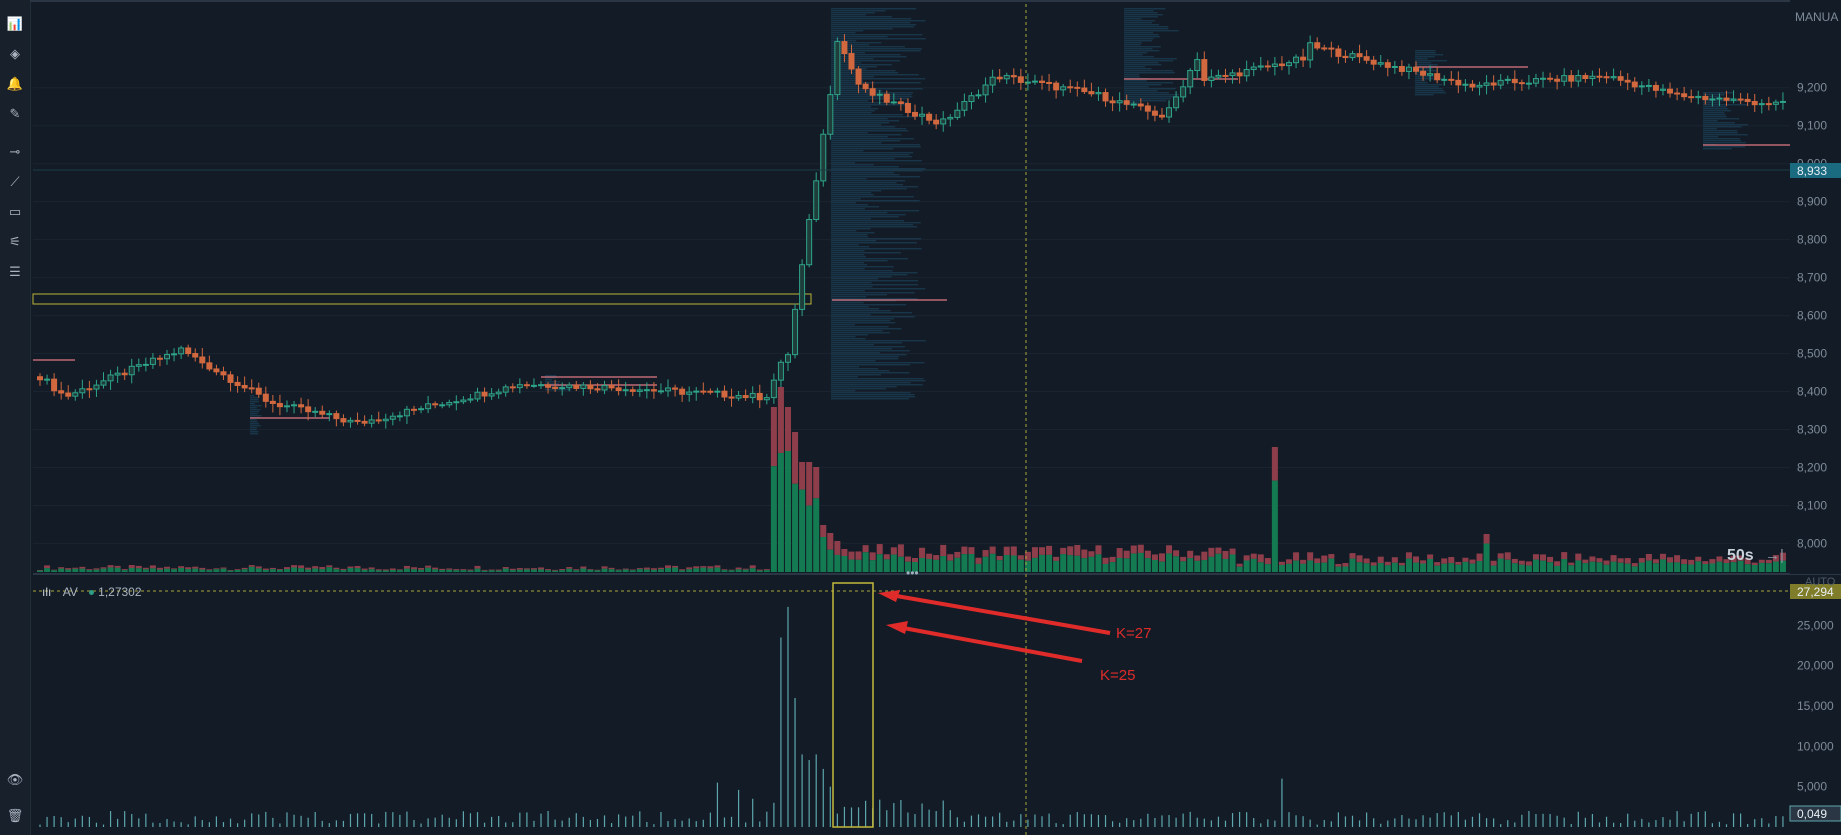  I want to click on pencil-icon: ✎, so click(15, 113).